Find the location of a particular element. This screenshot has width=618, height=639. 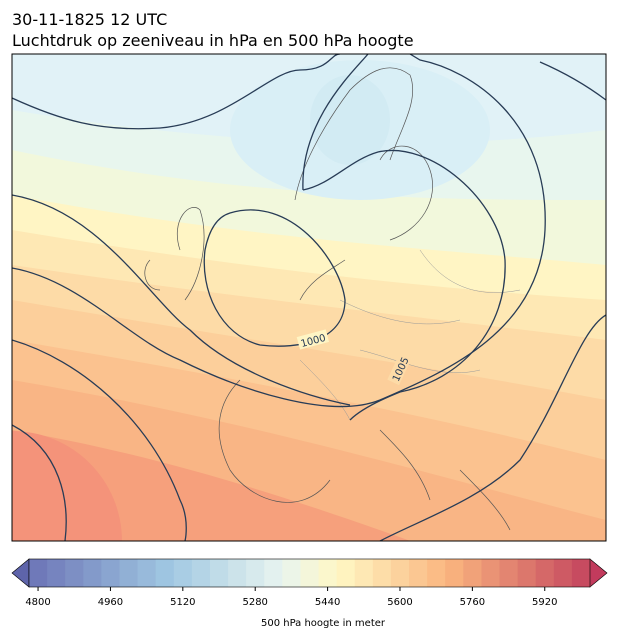

colorbar-tick-label: 5760 is located at coordinates (472, 602).